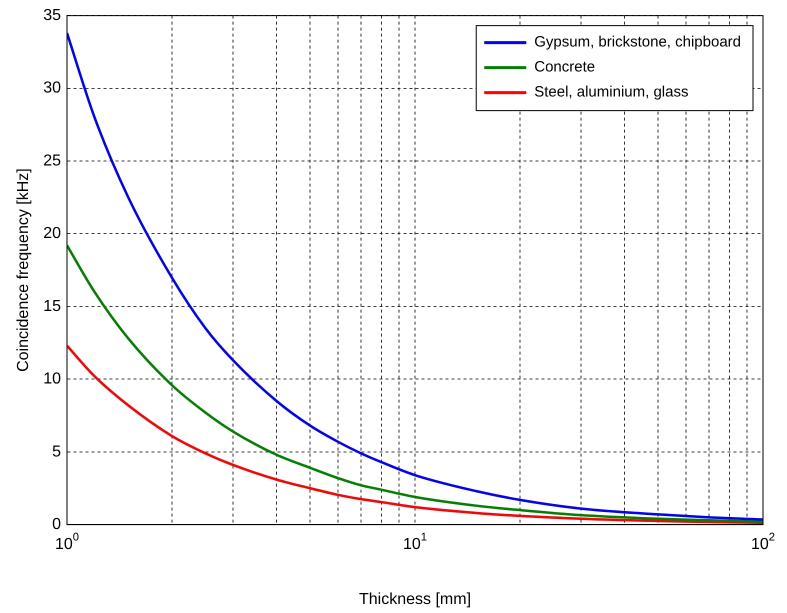 Image resolution: width=787 pixels, height=613 pixels. I want to click on legend-label: Concrete, so click(565, 67).